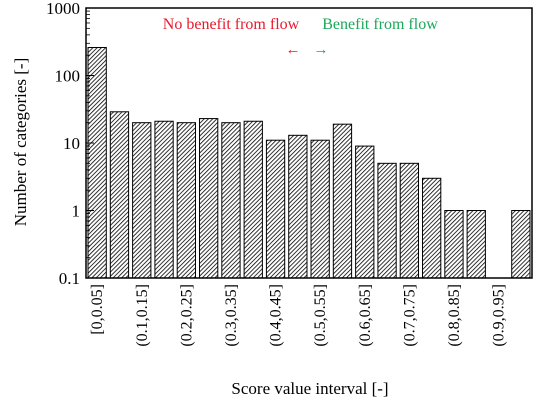  What do you see at coordinates (97, 309) in the screenshot?
I see `x-tick-label-0: [0,0.05]` at bounding box center [97, 309].